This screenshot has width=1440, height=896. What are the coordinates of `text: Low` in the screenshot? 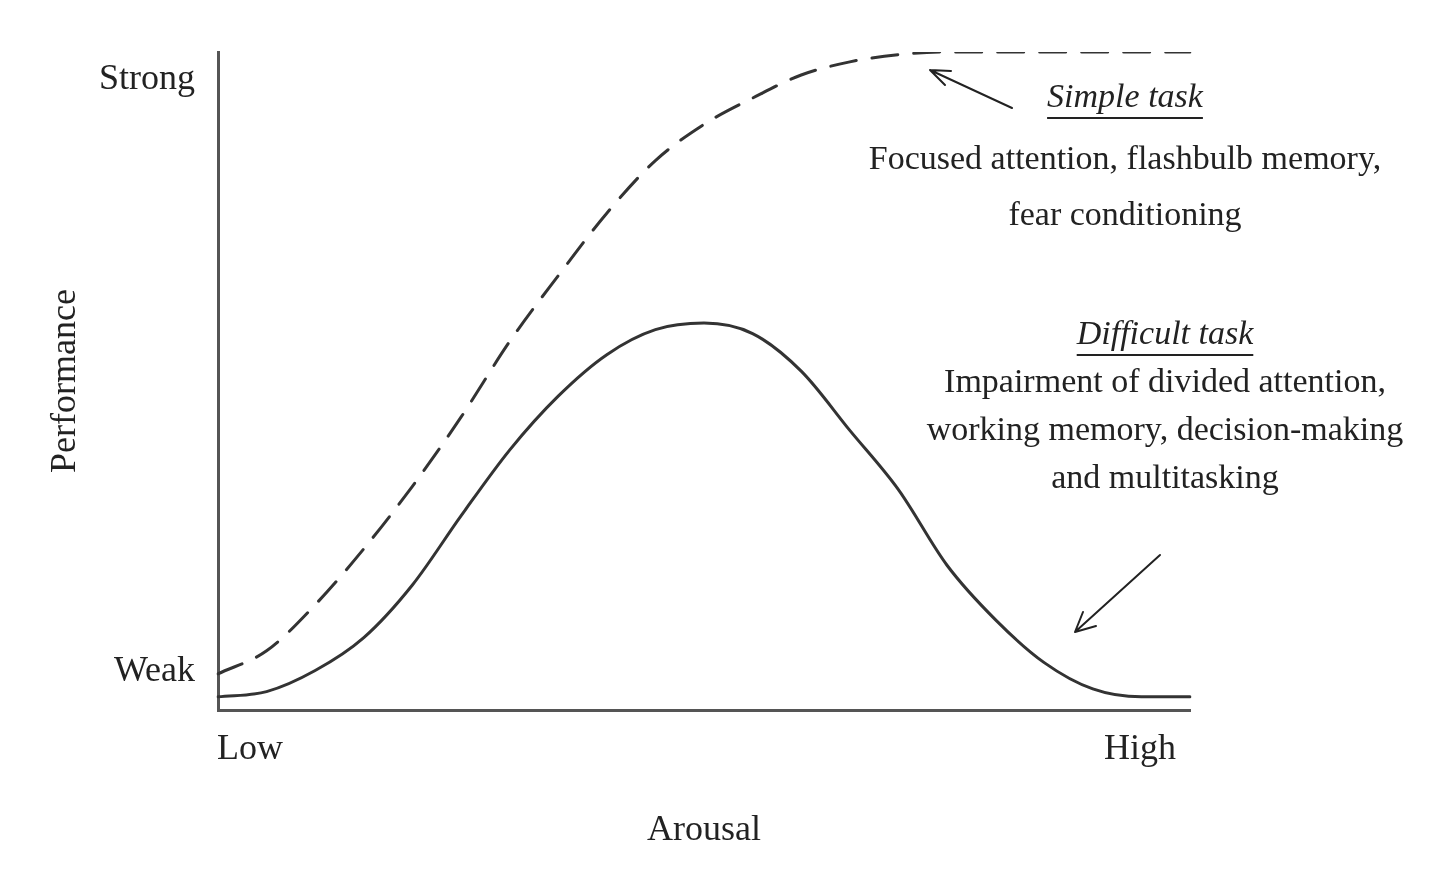 It's located at (250, 747).